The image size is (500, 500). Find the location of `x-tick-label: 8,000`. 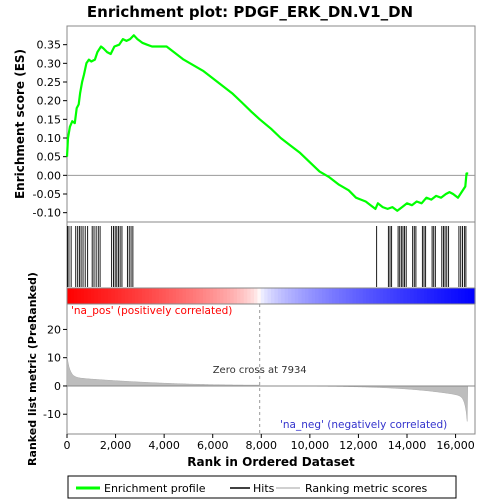

x-tick-label: 8,000 is located at coordinates (262, 445).